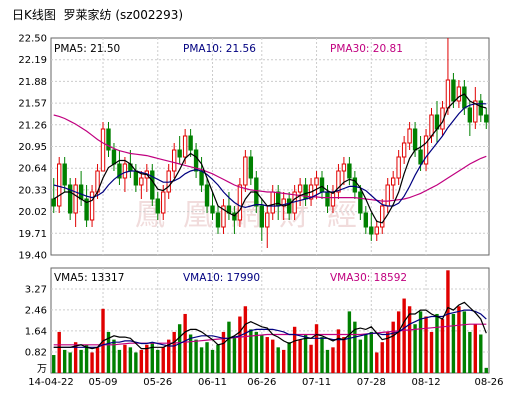  I want to click on date-tick-label: 14-04-22, so click(50, 382).